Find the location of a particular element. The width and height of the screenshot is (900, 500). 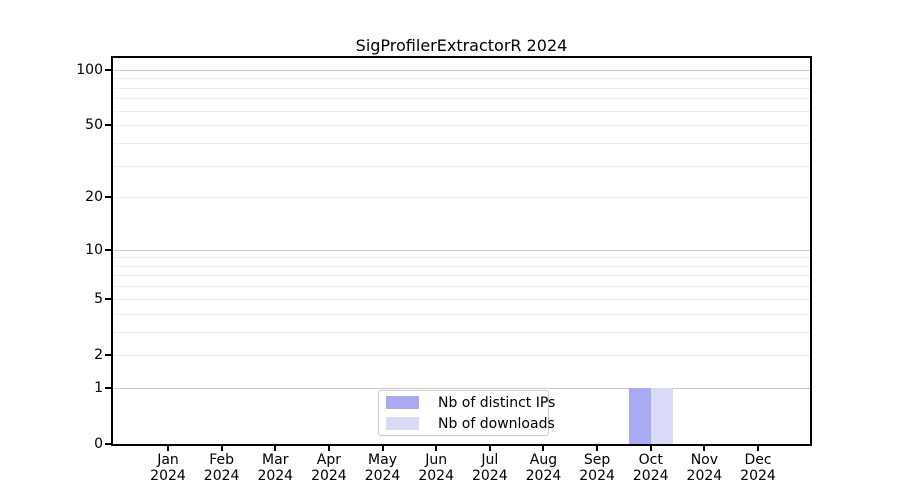

legend-label-downloads: Nb of downloads is located at coordinates (496, 423).